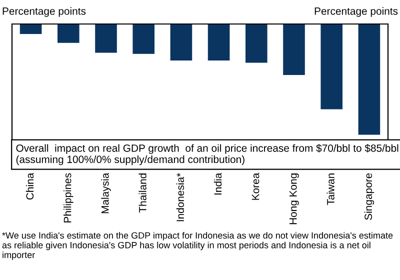  What do you see at coordinates (294, 199) in the screenshot?
I see `x-tick-label: Hong Kong` at bounding box center [294, 199].